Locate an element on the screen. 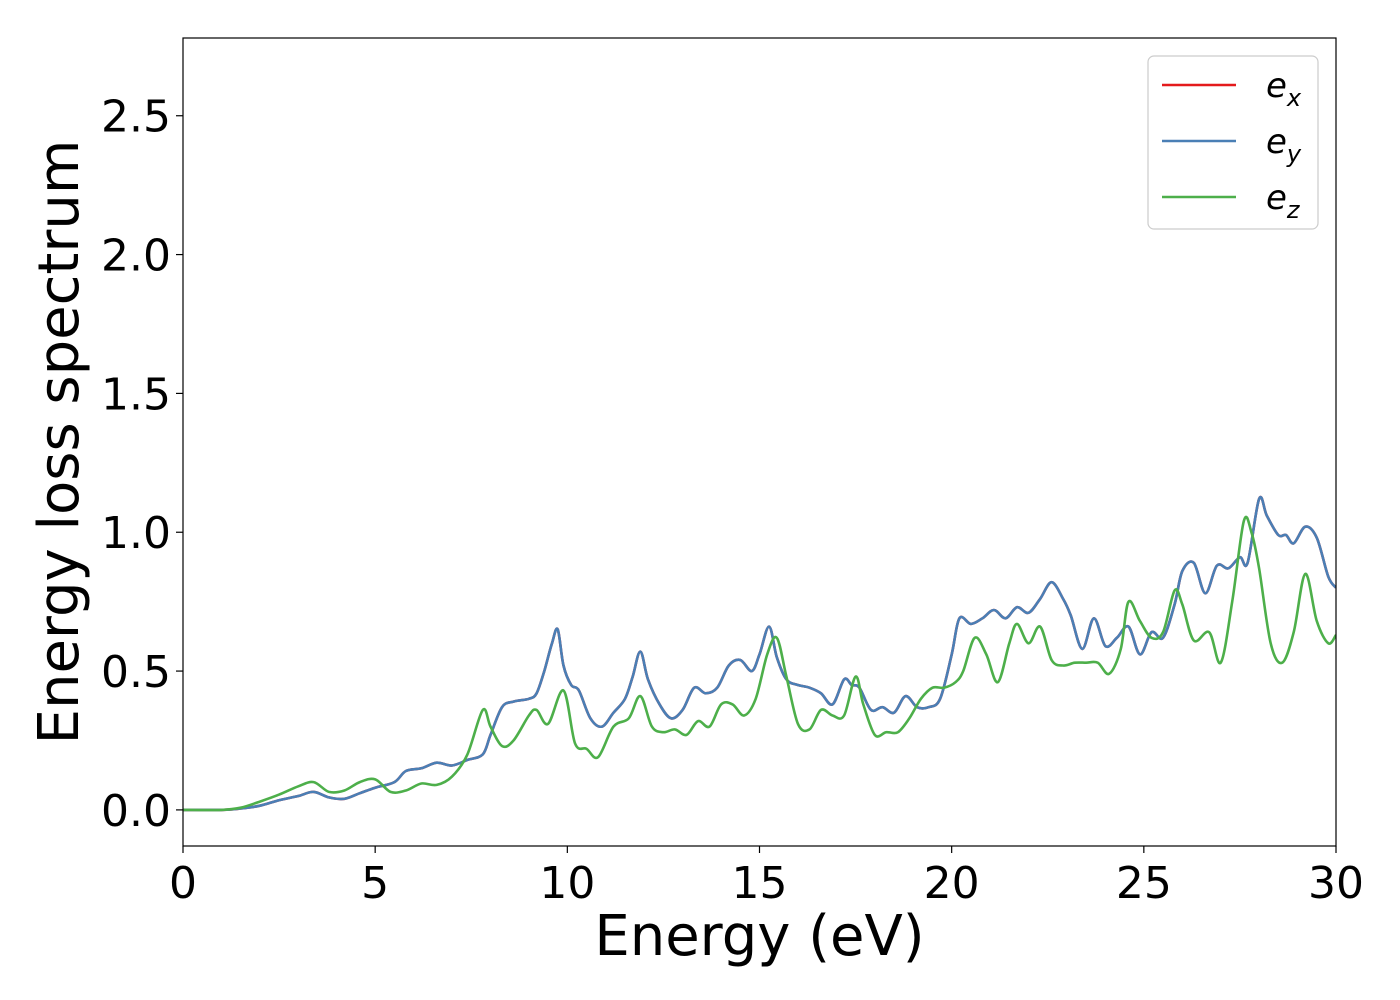  x-tick-label: 25 is located at coordinates (1144, 883).